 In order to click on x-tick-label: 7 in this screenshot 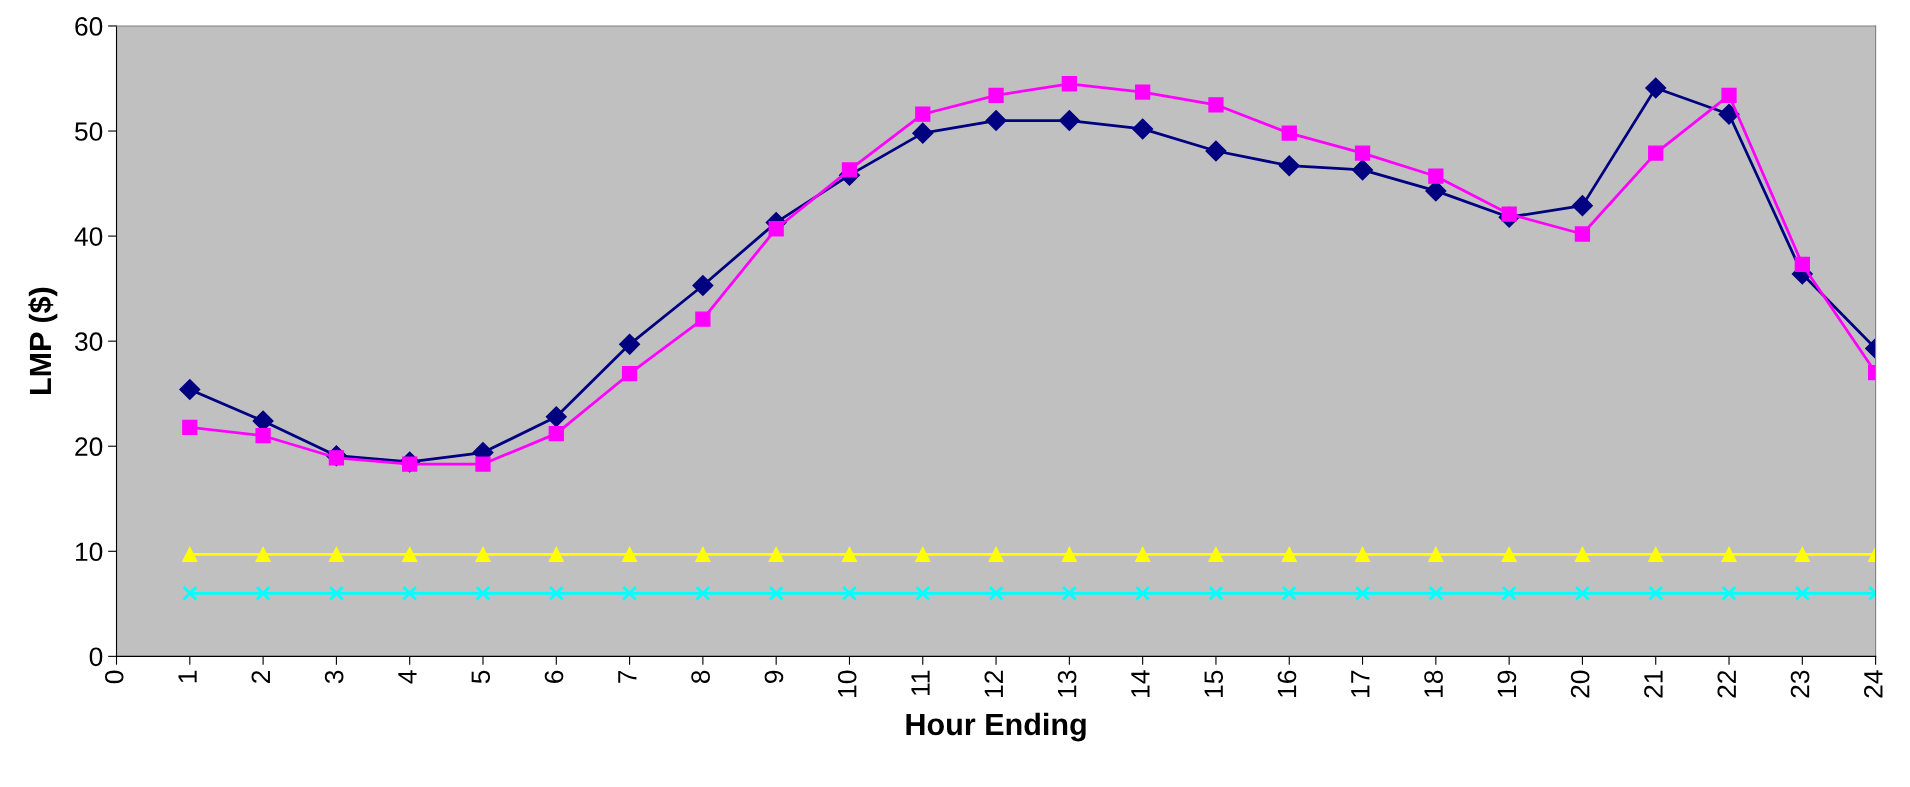, I will do `click(627, 676)`.